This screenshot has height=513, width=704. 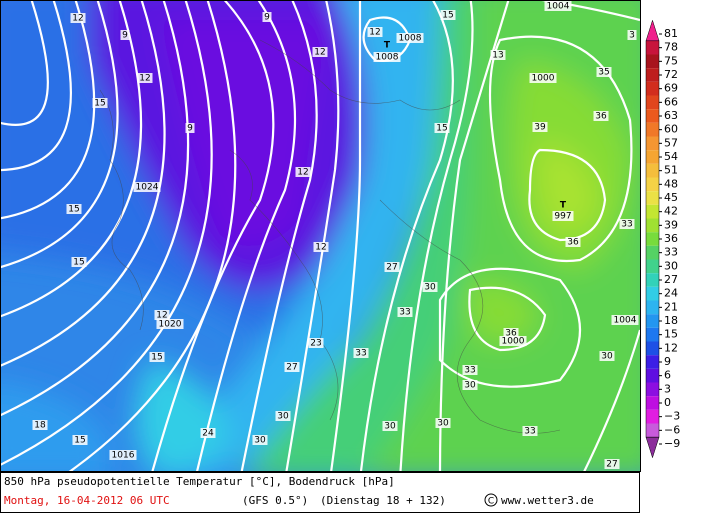 I want to click on colorbar-label: 72, so click(x=671, y=74).